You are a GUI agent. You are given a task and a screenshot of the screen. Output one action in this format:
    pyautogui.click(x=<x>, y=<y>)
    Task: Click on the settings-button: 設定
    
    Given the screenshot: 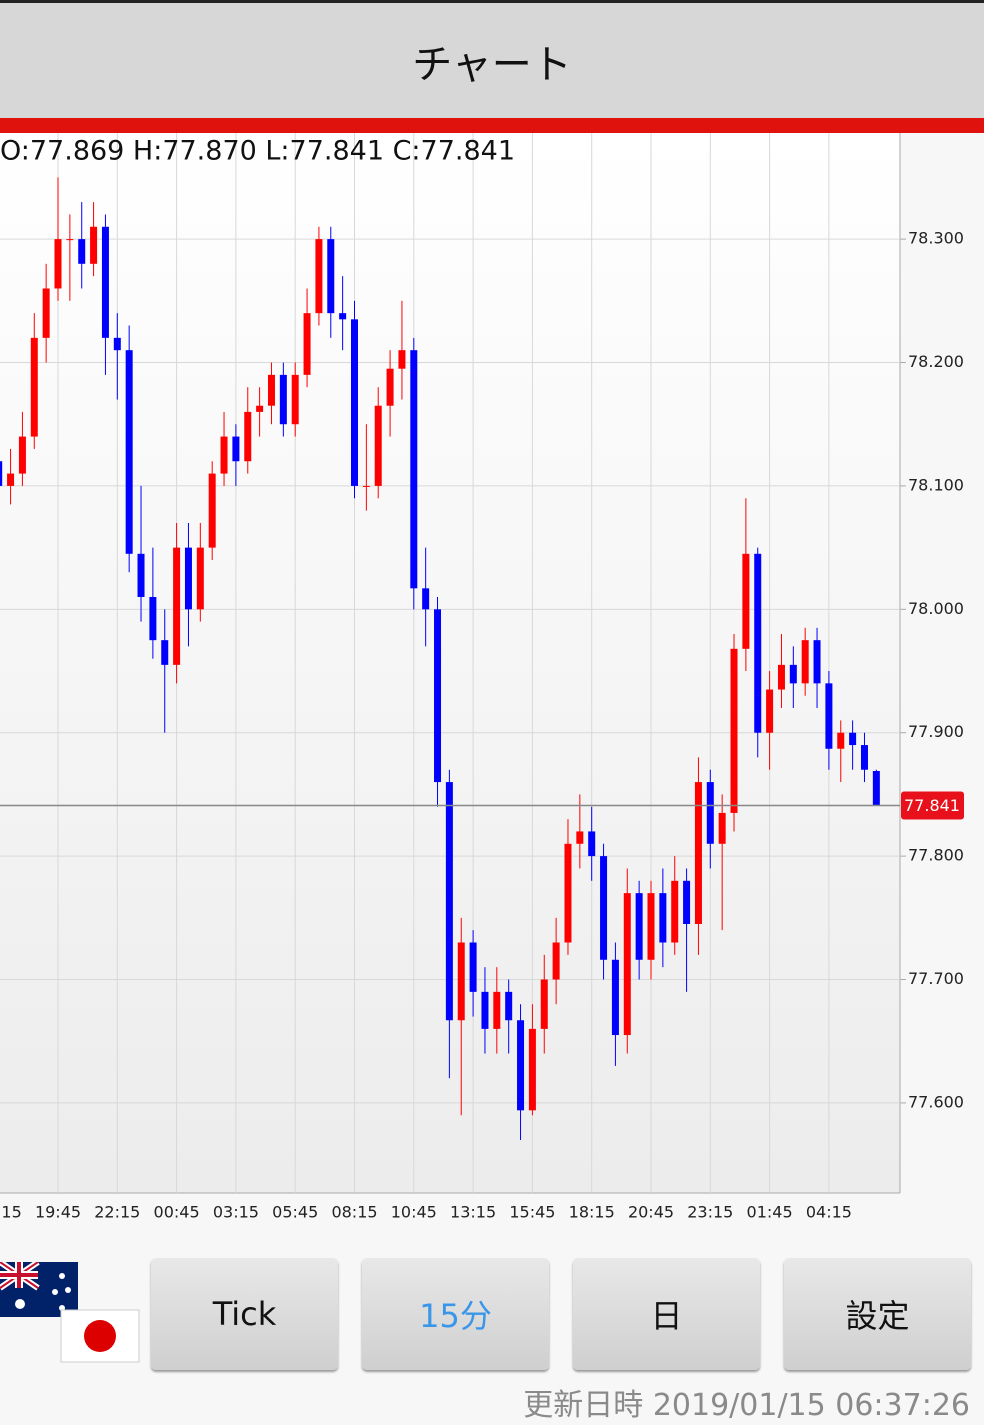 What is the action you would take?
    pyautogui.click(x=877, y=1314)
    